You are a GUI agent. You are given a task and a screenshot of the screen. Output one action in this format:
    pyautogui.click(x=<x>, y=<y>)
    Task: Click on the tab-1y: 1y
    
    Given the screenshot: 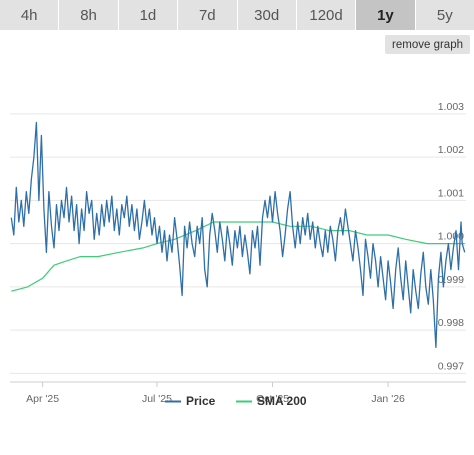 What is the action you would take?
    pyautogui.click(x=386, y=15)
    